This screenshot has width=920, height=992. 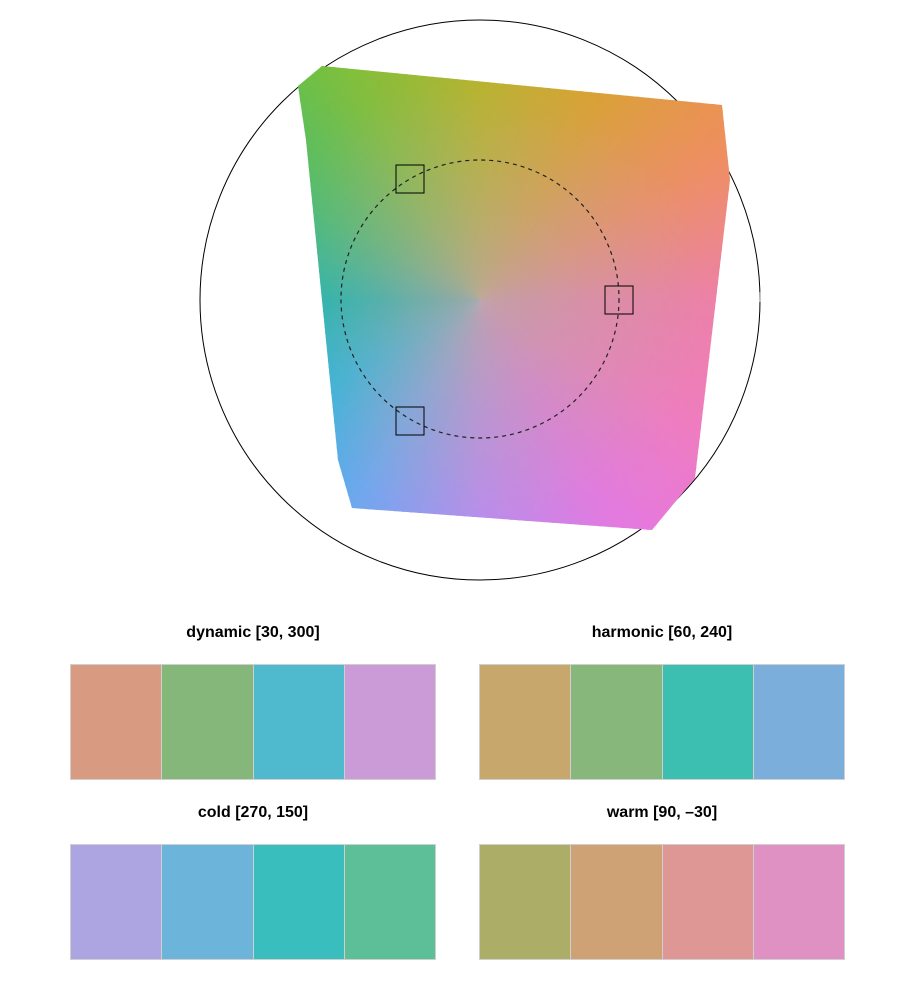 What do you see at coordinates (253, 812) in the screenshot?
I see `palette-title: cold [270, 150]` at bounding box center [253, 812].